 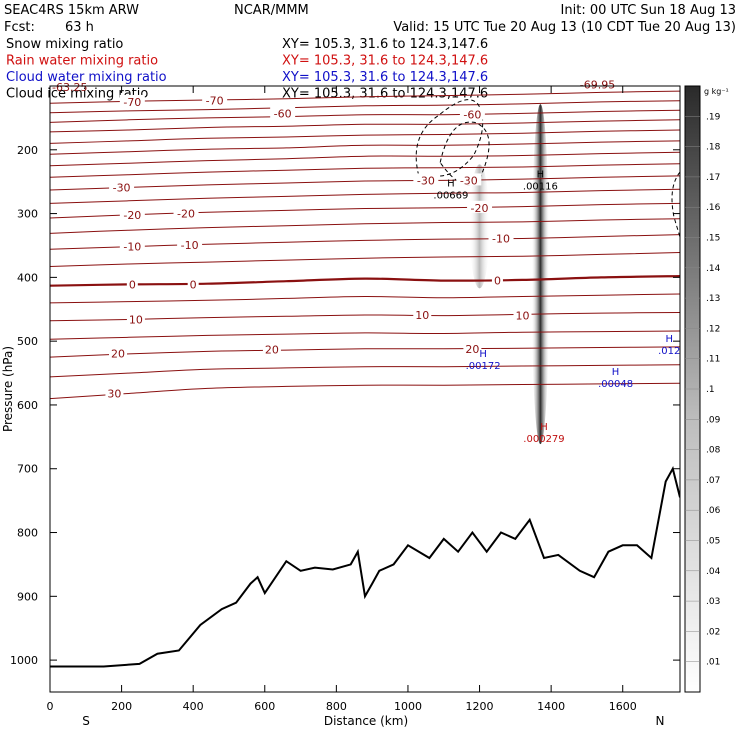 I want to click on max-value: .000279, so click(x=543, y=439).